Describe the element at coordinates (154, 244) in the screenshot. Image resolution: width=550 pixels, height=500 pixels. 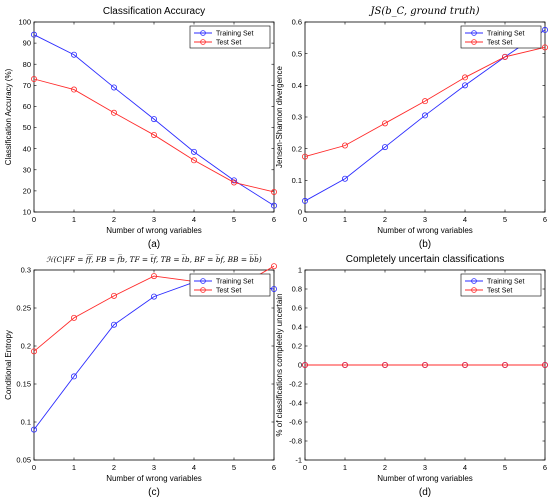
I see `panel-caption: (a)` at that location.